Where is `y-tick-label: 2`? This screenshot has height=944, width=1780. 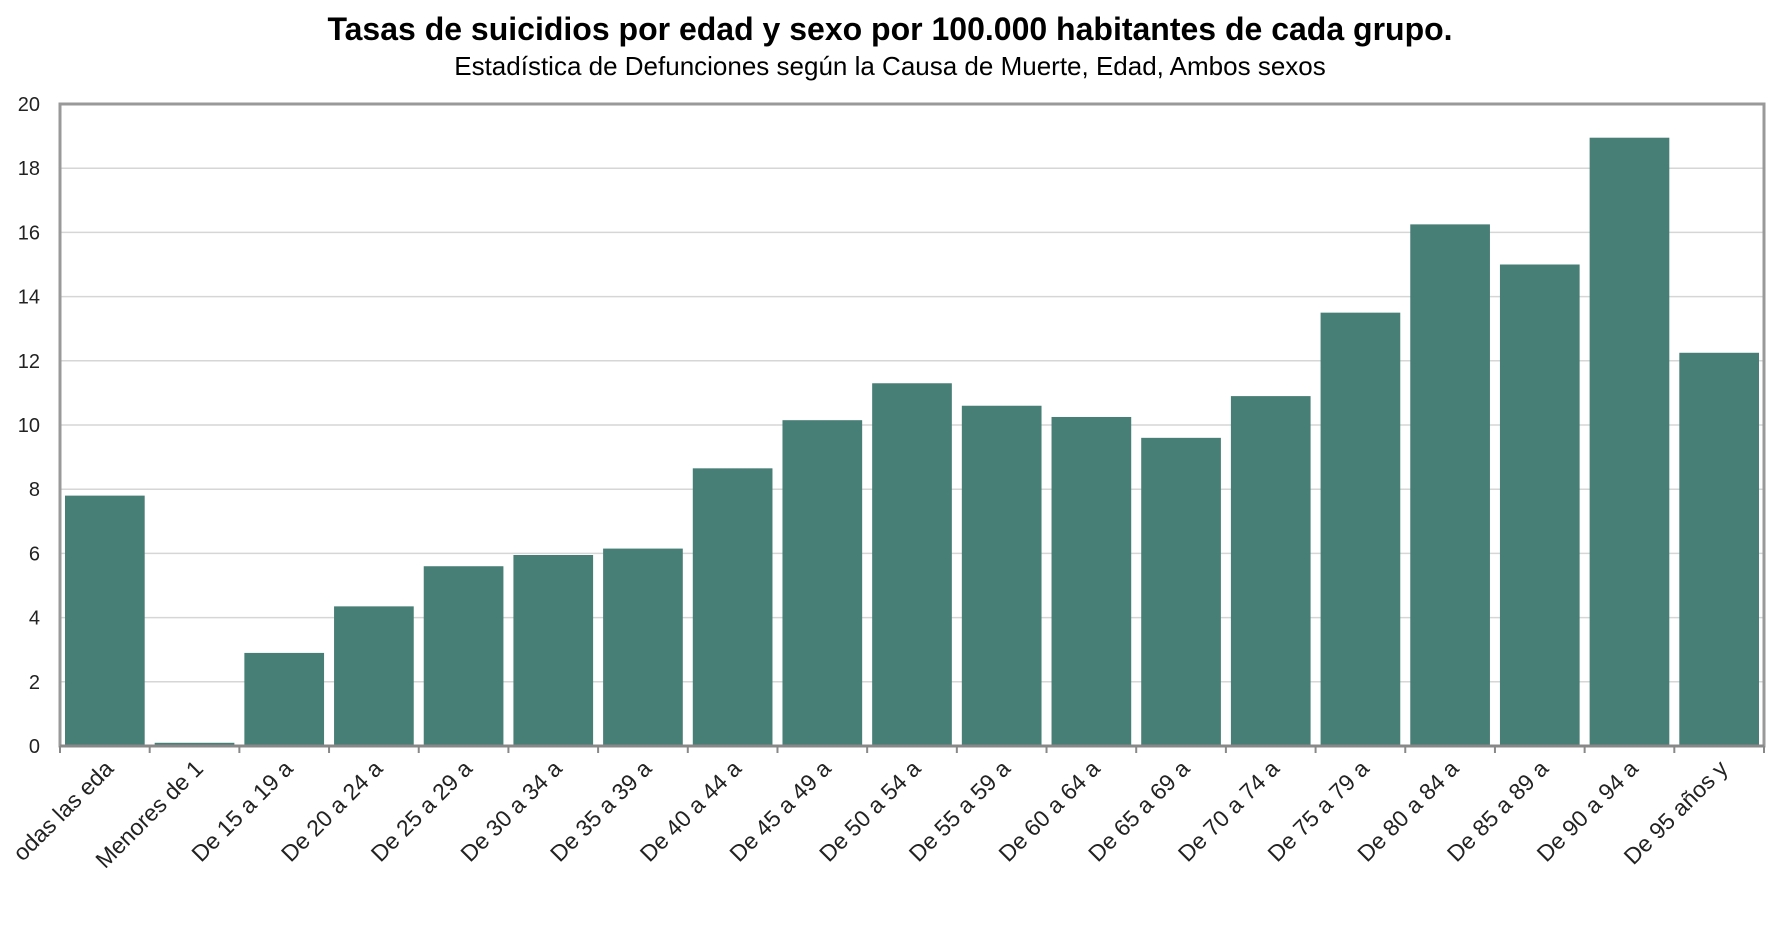
y-tick-label: 2 is located at coordinates (34, 683).